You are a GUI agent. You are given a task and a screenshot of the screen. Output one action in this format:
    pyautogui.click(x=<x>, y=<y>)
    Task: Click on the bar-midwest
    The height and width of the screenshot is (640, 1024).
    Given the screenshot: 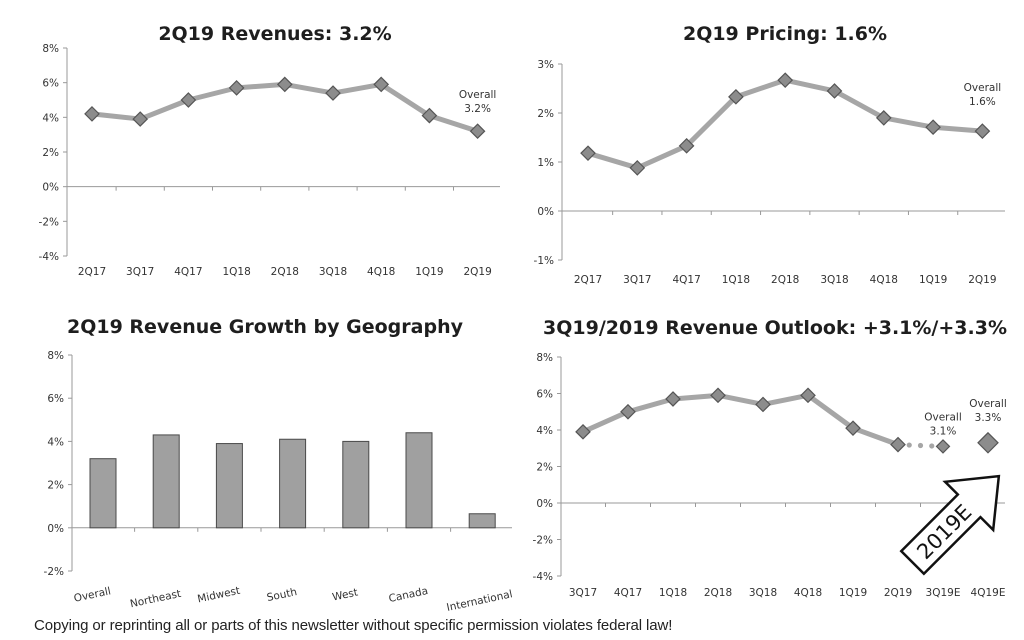 What is the action you would take?
    pyautogui.click(x=229, y=486)
    